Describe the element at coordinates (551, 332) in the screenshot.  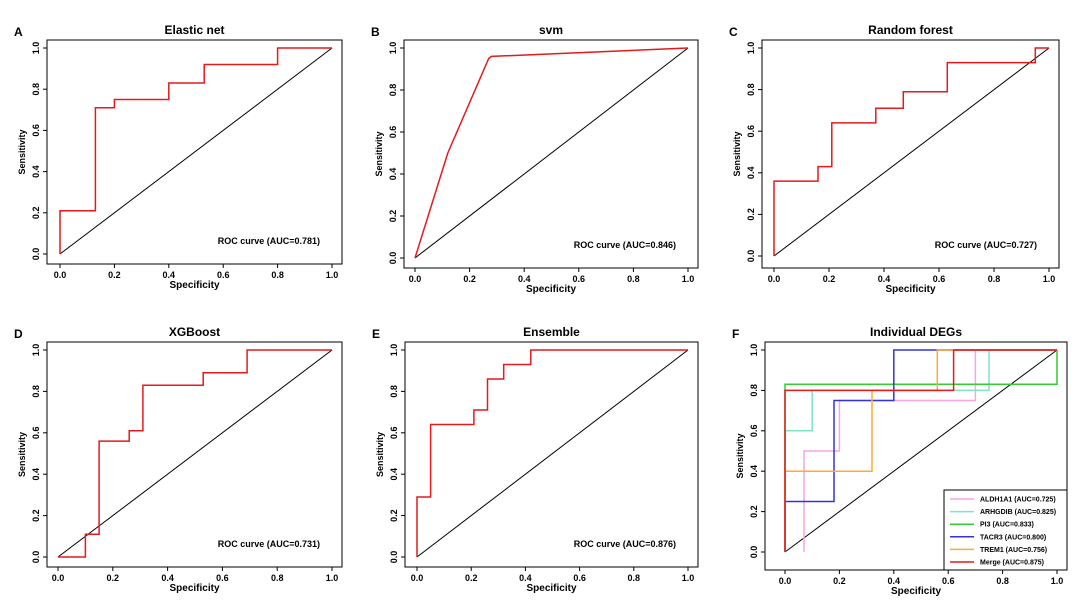
I see `chart-title: Ensemble` at that location.